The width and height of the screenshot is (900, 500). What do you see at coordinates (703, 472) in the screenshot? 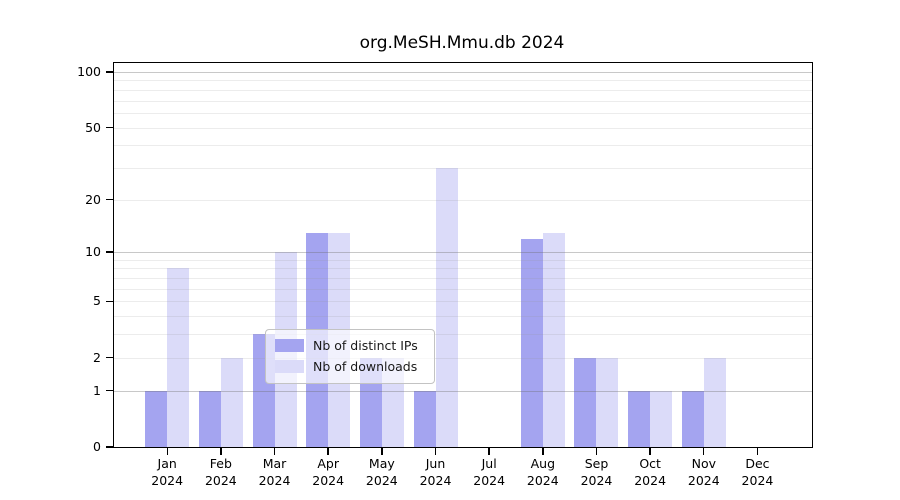
I see `x-tick-label: Nov 2024` at bounding box center [703, 472].